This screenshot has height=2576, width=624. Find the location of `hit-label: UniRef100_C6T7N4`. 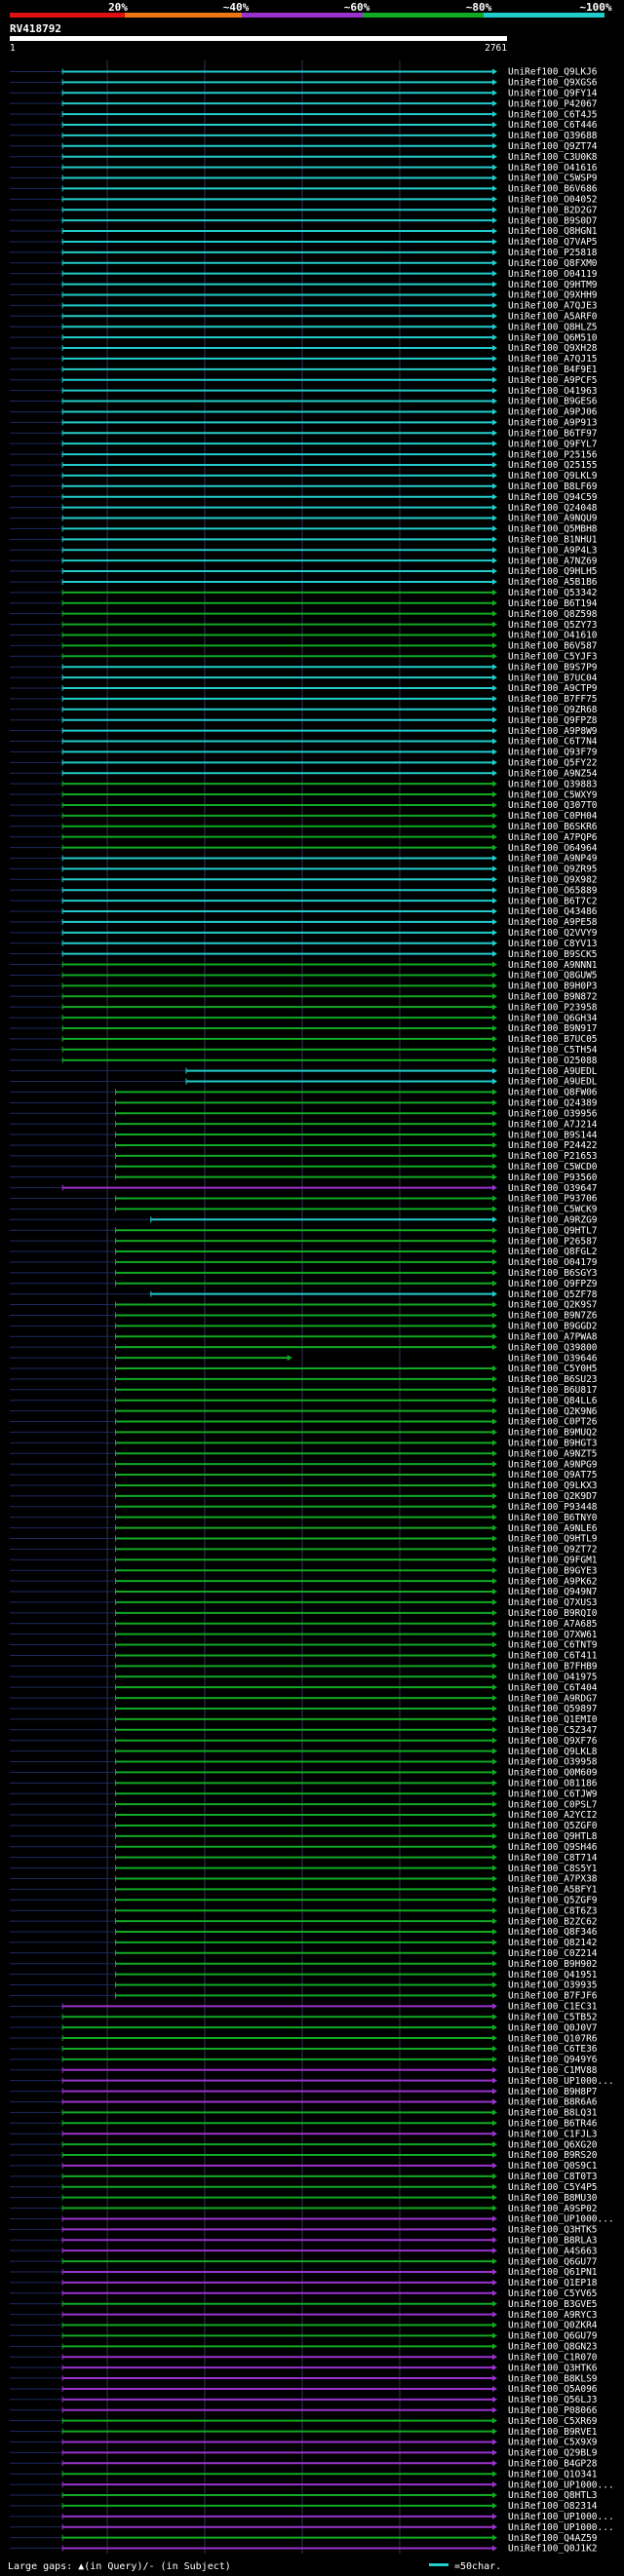

hit-label: UniRef100_C6T7N4 is located at coordinates (553, 742).